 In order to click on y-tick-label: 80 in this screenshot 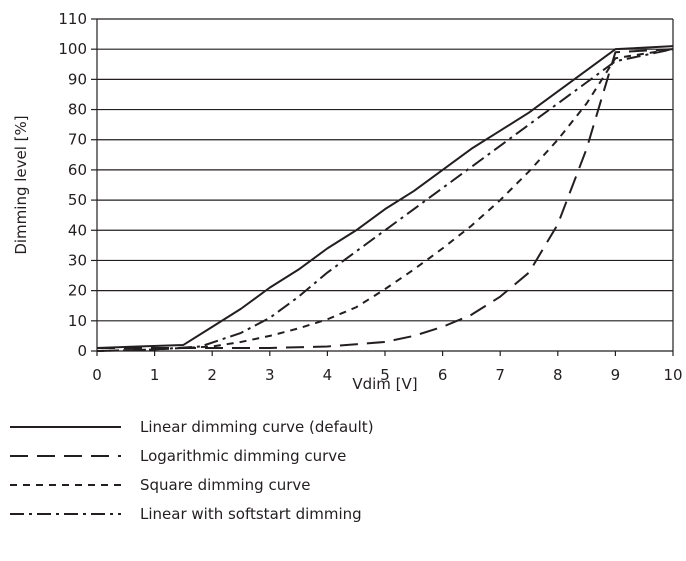, I will do `click(77, 110)`.